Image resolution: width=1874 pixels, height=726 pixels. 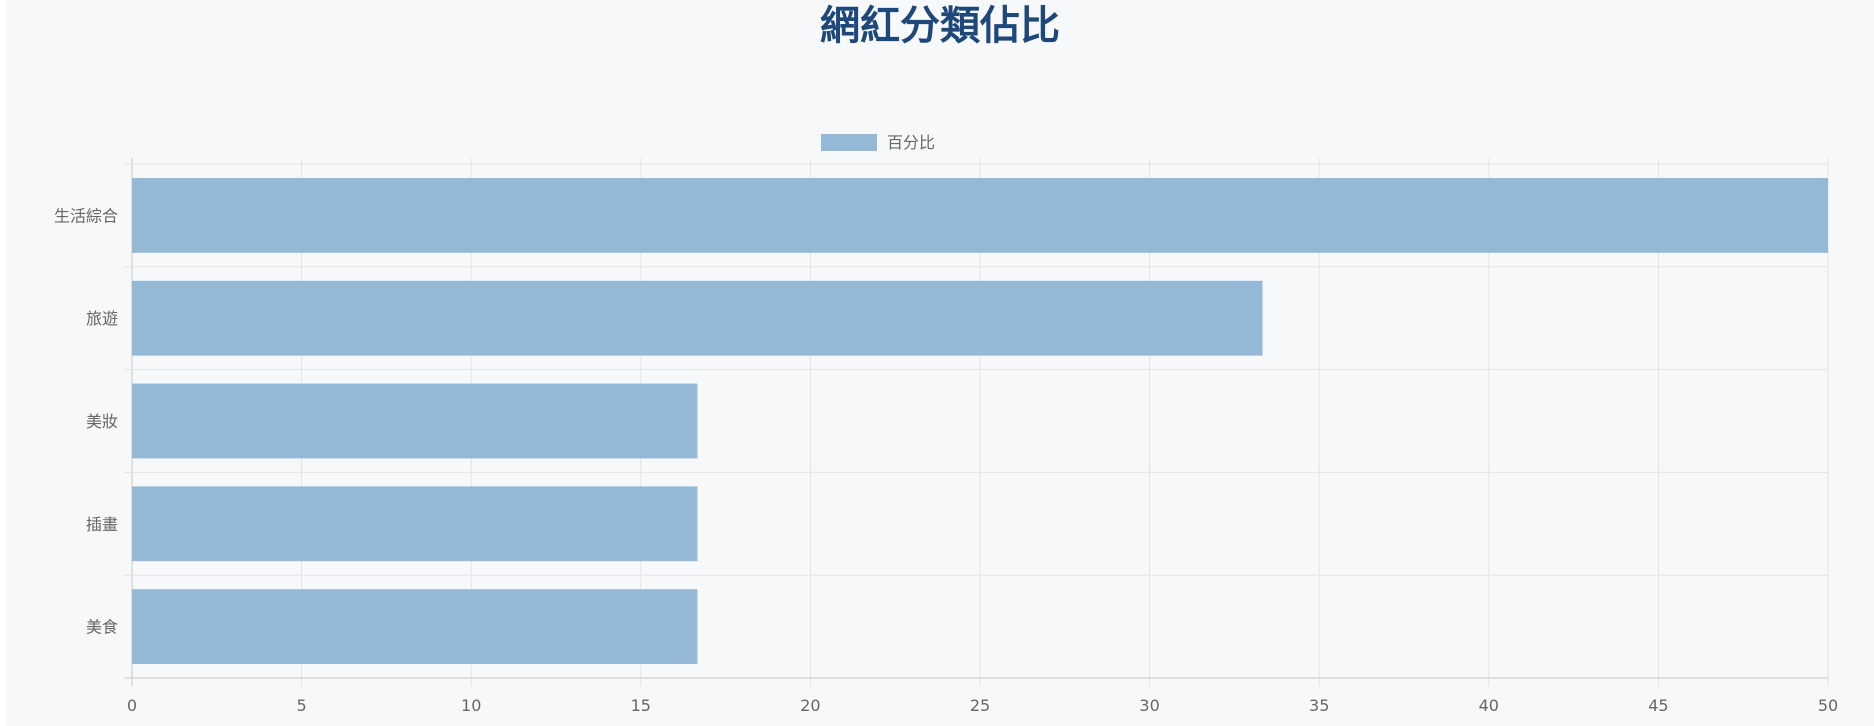 What do you see at coordinates (849, 142) in the screenshot?
I see `legend-swatch` at bounding box center [849, 142].